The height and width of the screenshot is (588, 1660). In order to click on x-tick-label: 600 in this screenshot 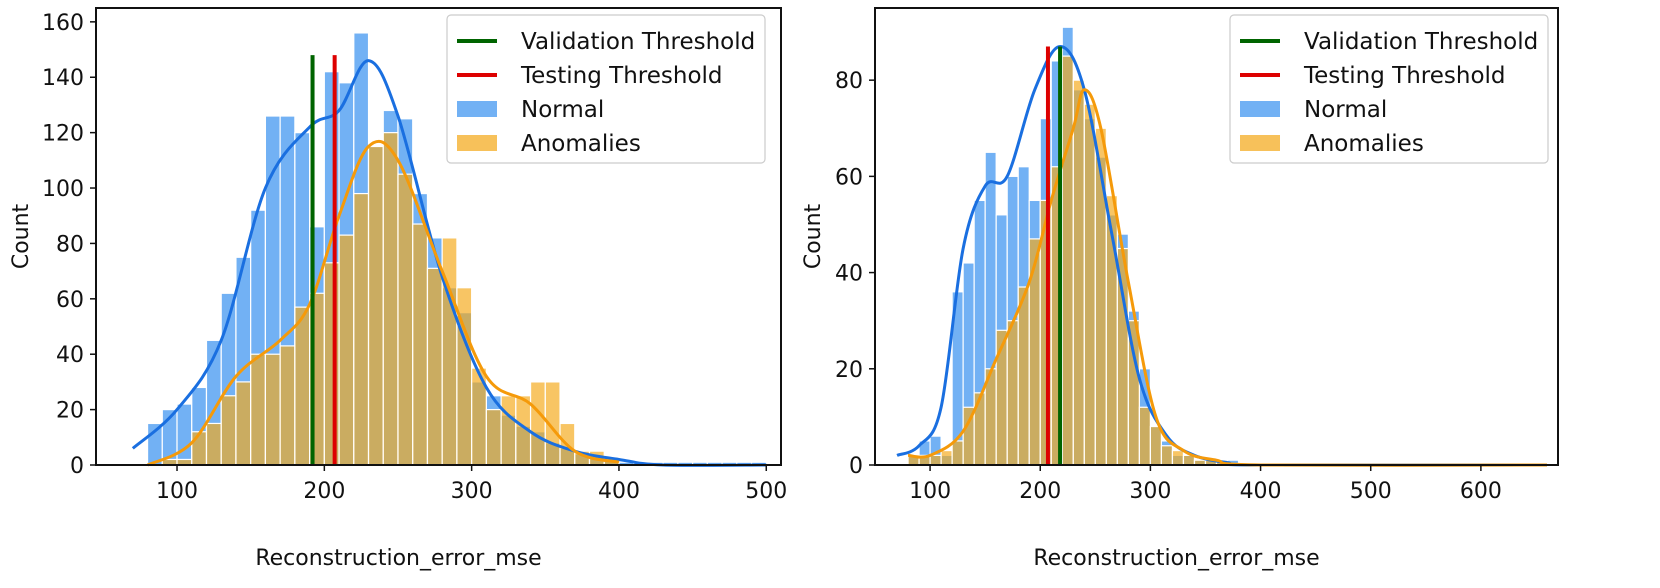, I will do `click(1481, 491)`.